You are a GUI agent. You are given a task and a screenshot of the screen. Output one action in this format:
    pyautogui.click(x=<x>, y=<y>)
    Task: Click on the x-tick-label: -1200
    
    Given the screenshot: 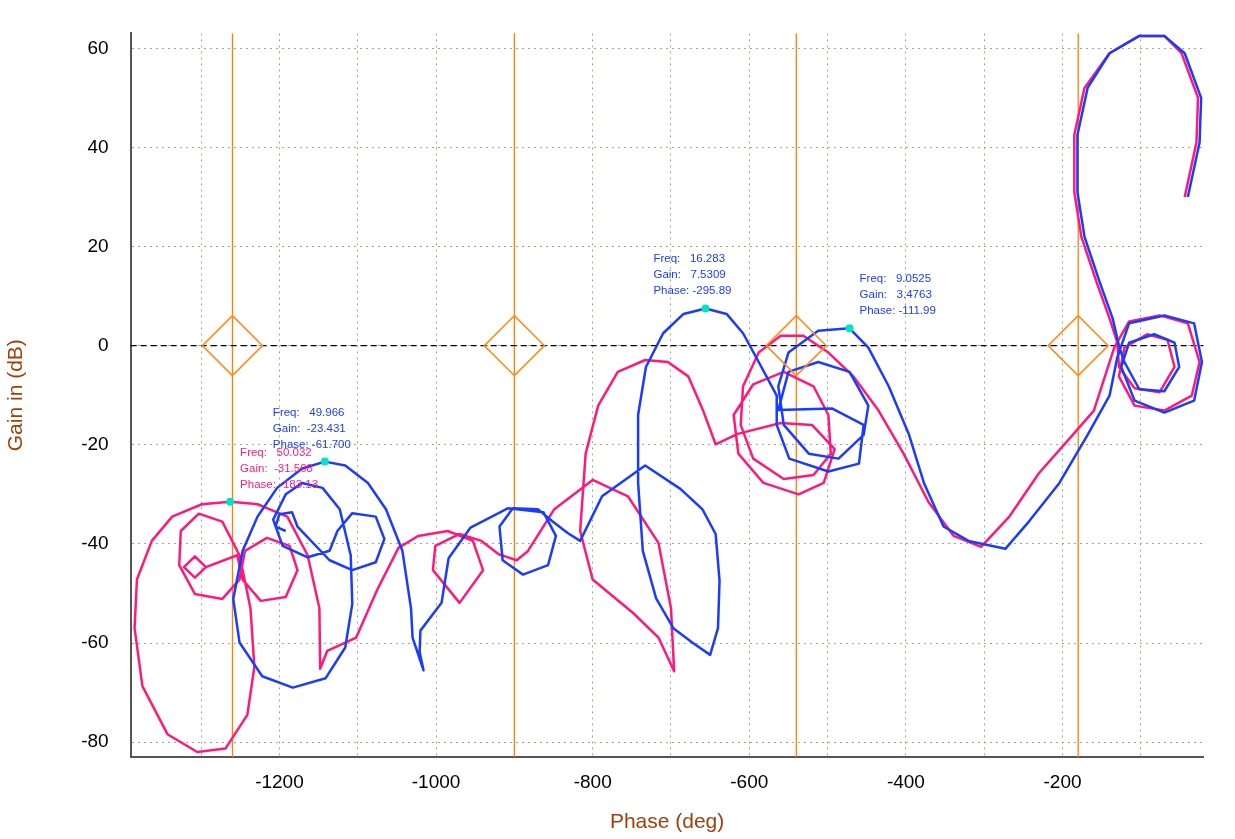 What is the action you would take?
    pyautogui.click(x=279, y=781)
    